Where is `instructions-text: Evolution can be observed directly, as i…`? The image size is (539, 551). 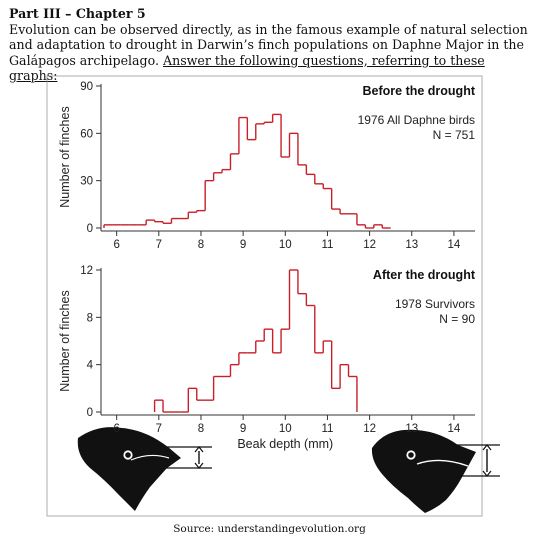
instructions-text: Evolution can be observed directly, as i… is located at coordinates (268, 44).